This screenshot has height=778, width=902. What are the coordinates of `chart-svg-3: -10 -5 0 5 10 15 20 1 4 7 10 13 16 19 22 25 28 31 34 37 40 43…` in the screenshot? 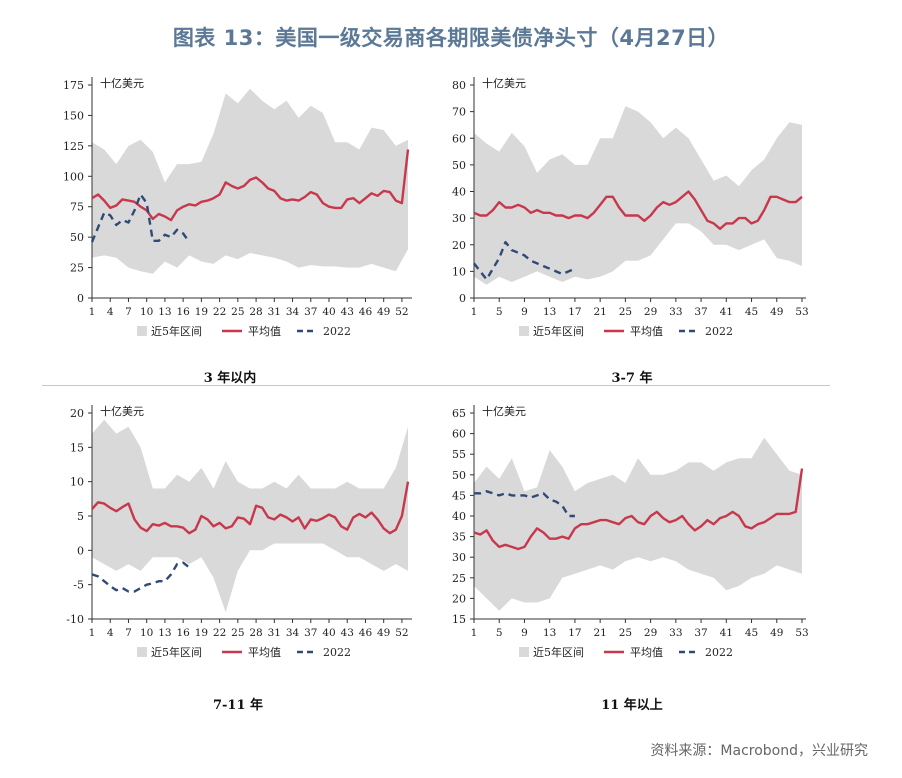 It's located at (239, 531).